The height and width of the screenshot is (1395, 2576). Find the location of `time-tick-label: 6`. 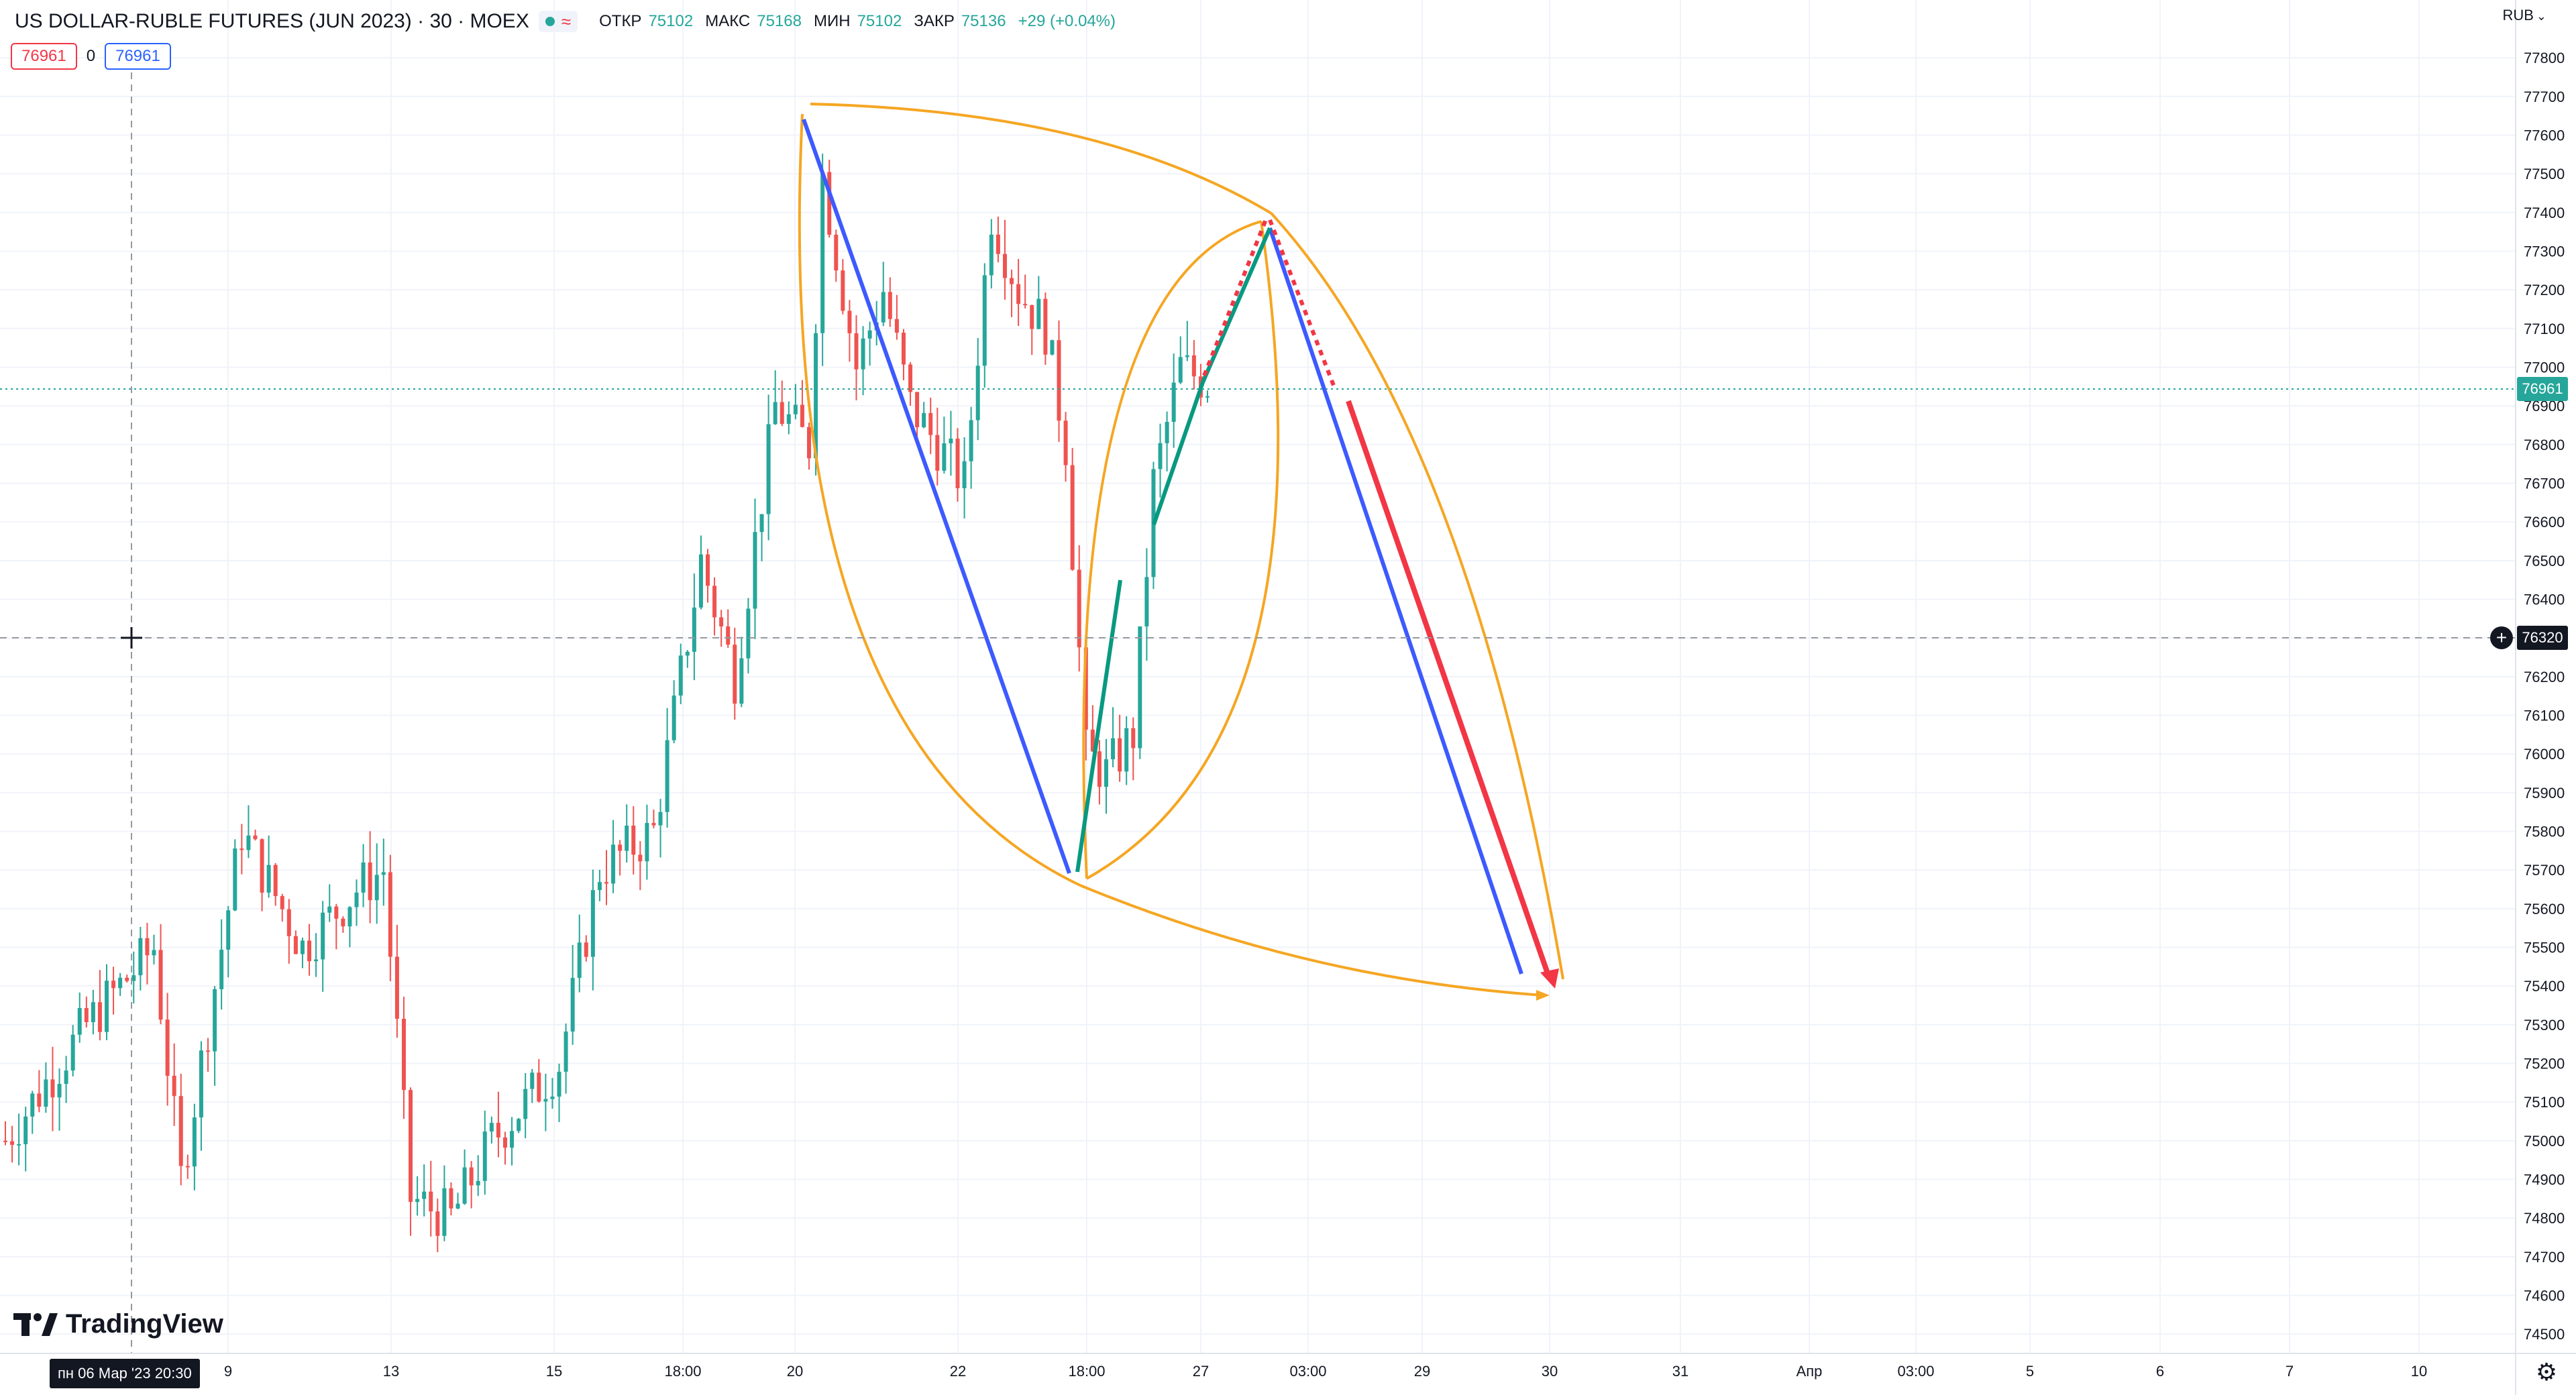

time-tick-label: 6 is located at coordinates (2160, 1371).